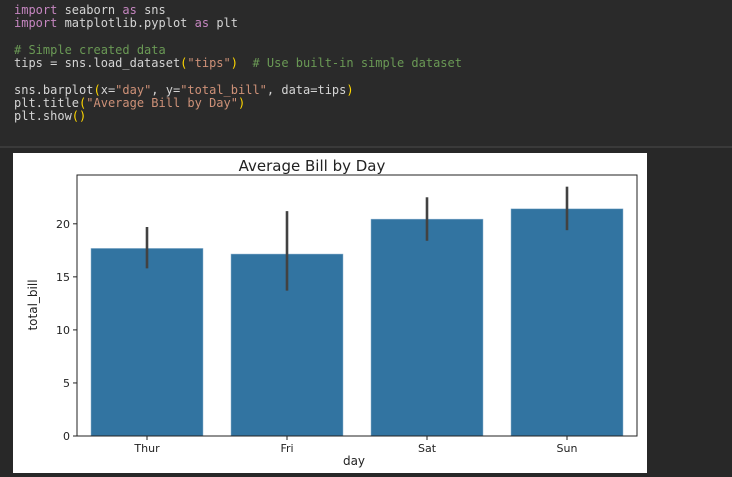  Describe the element at coordinates (427, 448) in the screenshot. I see `x-tick-label: Sat` at that location.